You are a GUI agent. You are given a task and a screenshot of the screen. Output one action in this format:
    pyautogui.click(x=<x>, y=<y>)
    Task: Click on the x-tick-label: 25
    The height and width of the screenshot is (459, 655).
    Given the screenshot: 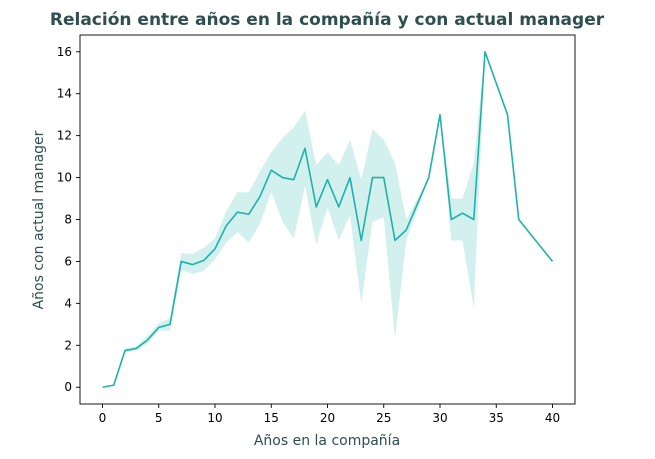 What is the action you would take?
    pyautogui.click(x=383, y=418)
    